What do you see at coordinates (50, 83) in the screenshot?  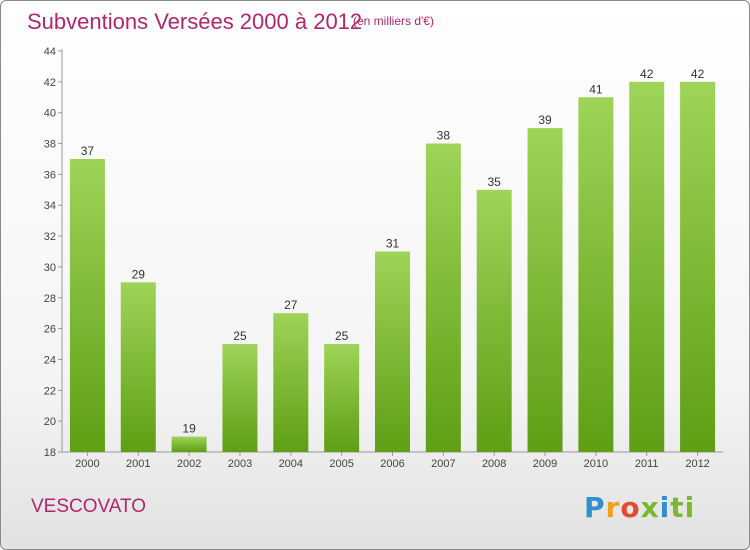 I see `y-tick-label: 42` at bounding box center [50, 83].